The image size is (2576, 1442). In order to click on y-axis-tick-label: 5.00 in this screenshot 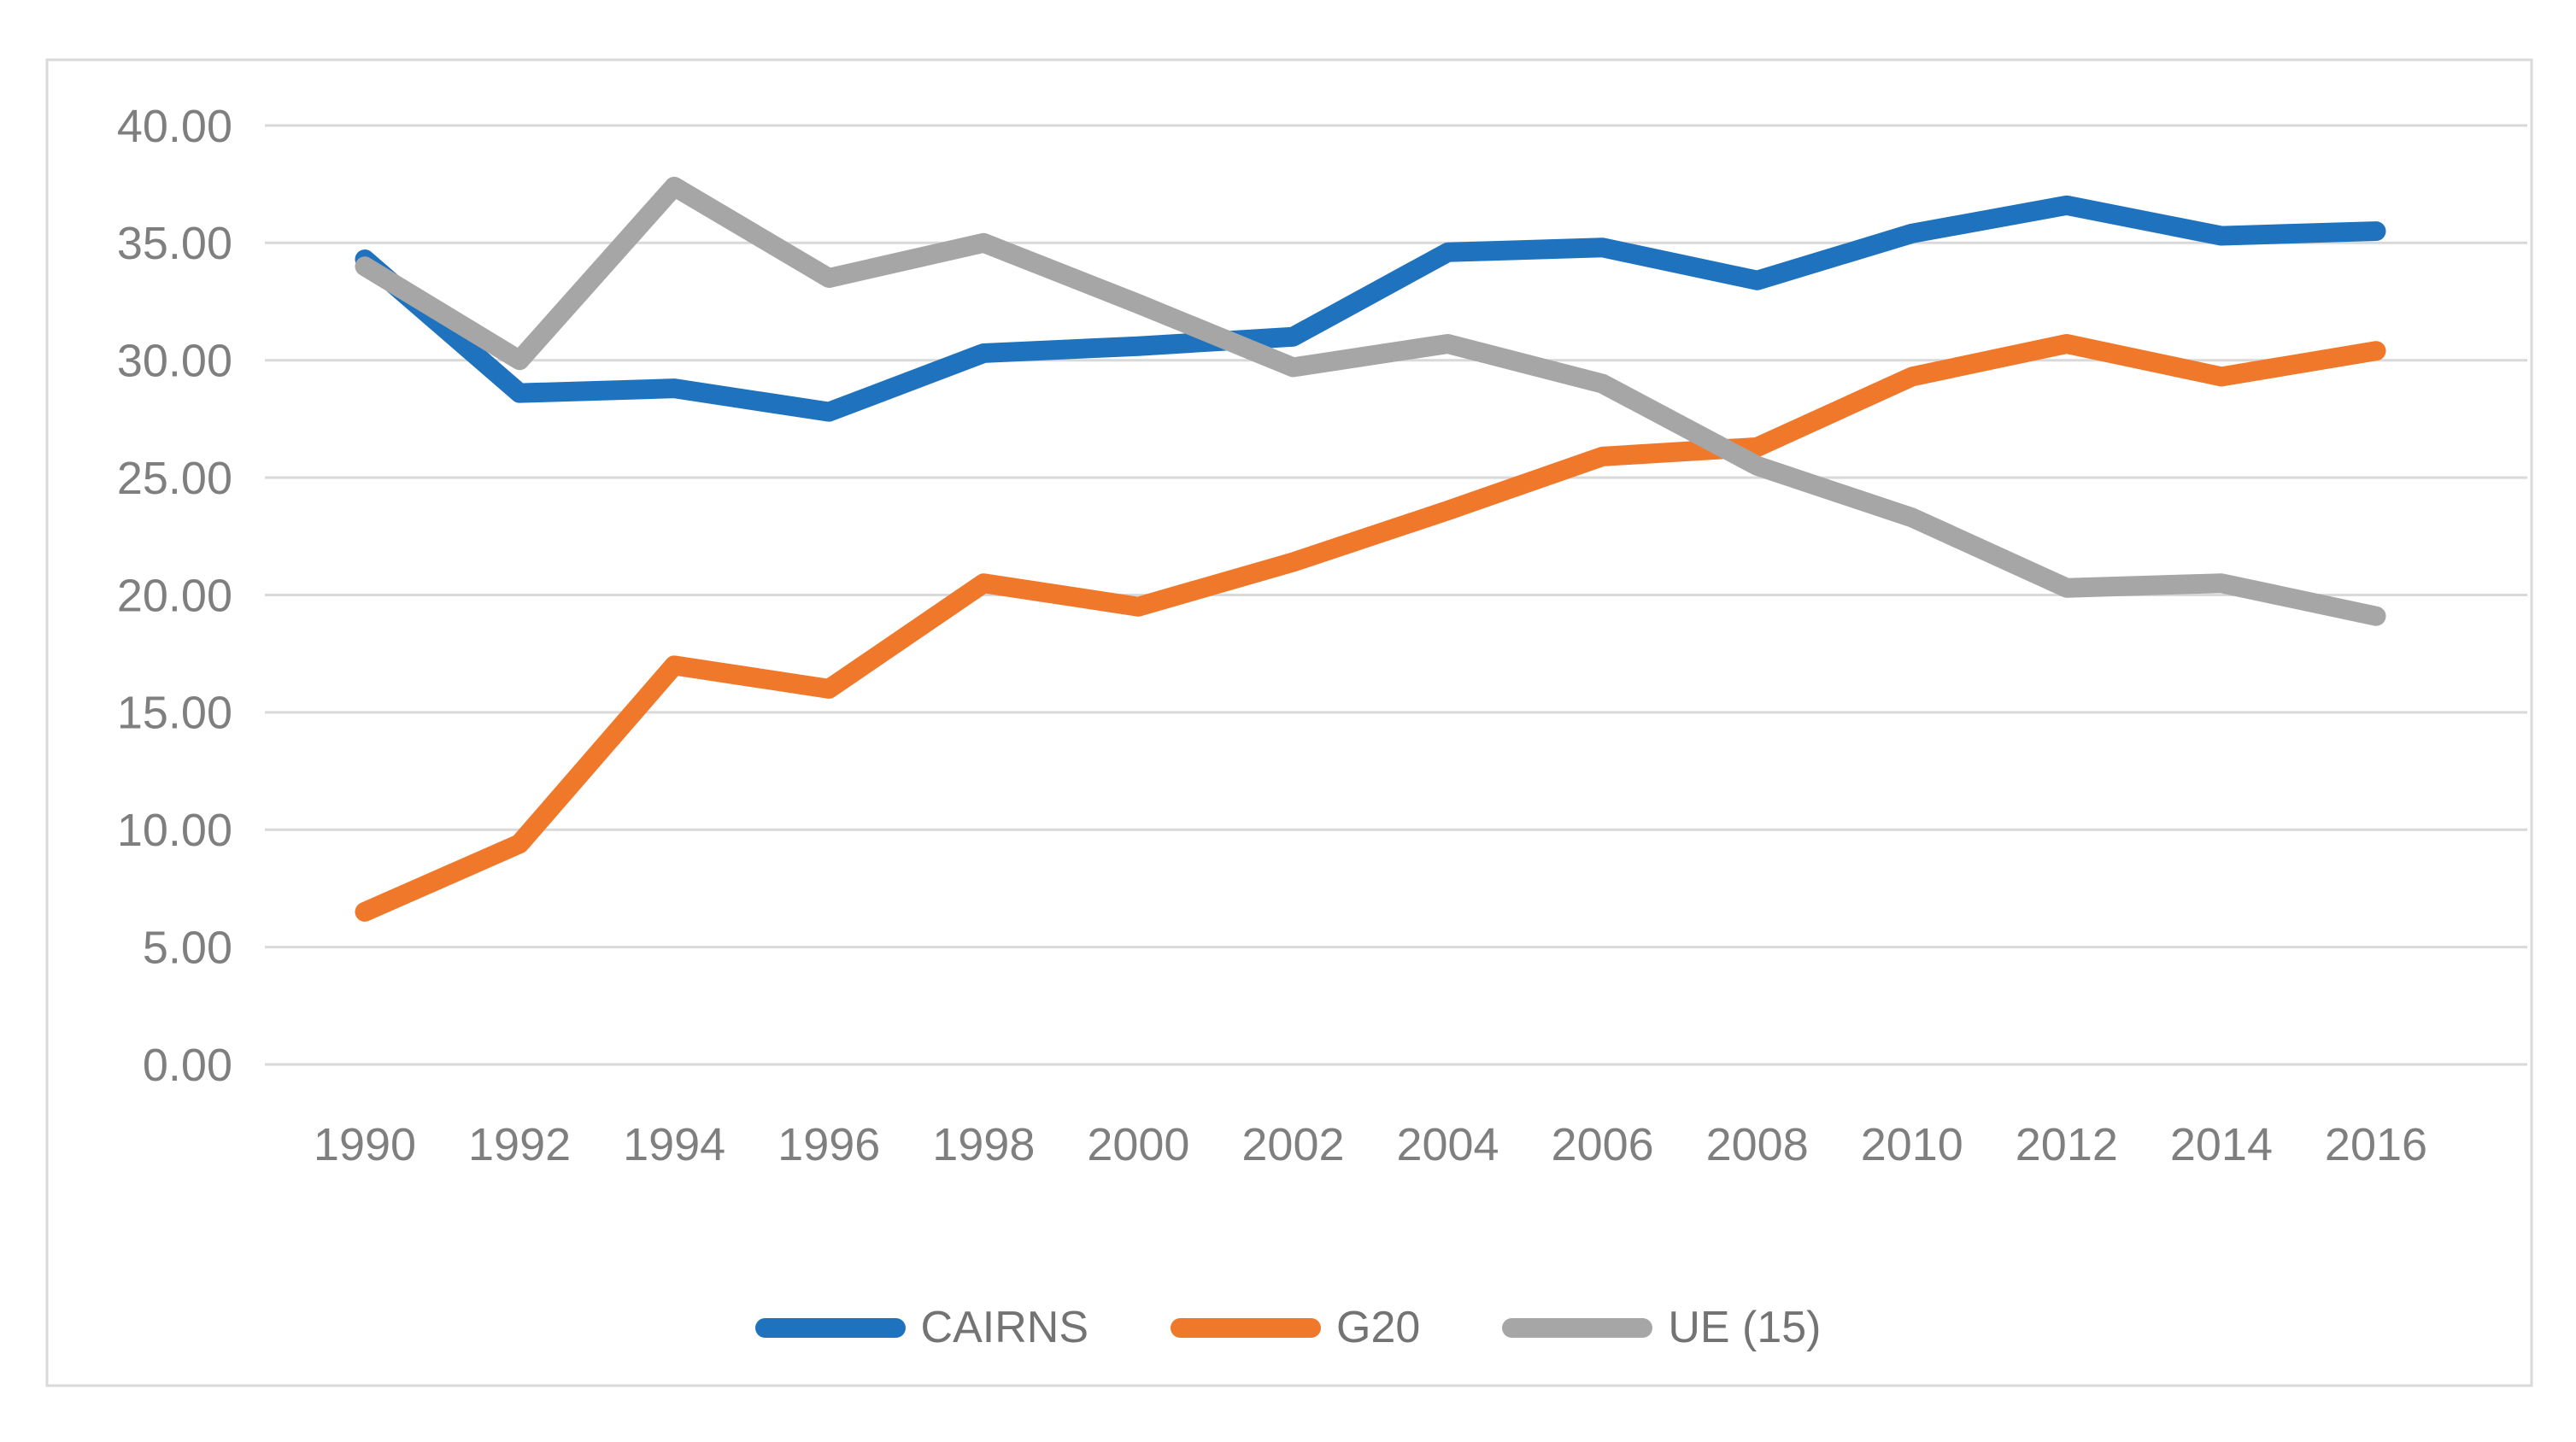, I will do `click(187, 948)`.